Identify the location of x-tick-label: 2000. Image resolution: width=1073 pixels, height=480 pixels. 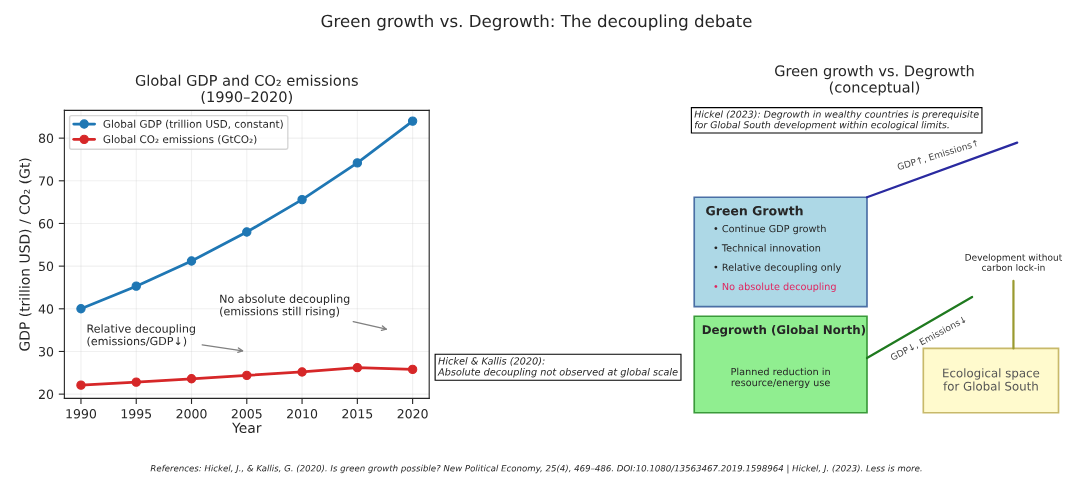
(191, 414).